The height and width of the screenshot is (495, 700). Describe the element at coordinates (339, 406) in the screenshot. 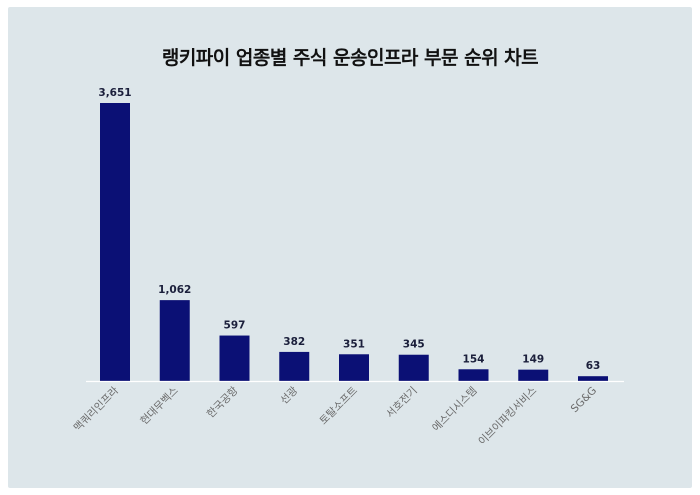

I see `x-tick-label-5: 토탈소프트` at that location.